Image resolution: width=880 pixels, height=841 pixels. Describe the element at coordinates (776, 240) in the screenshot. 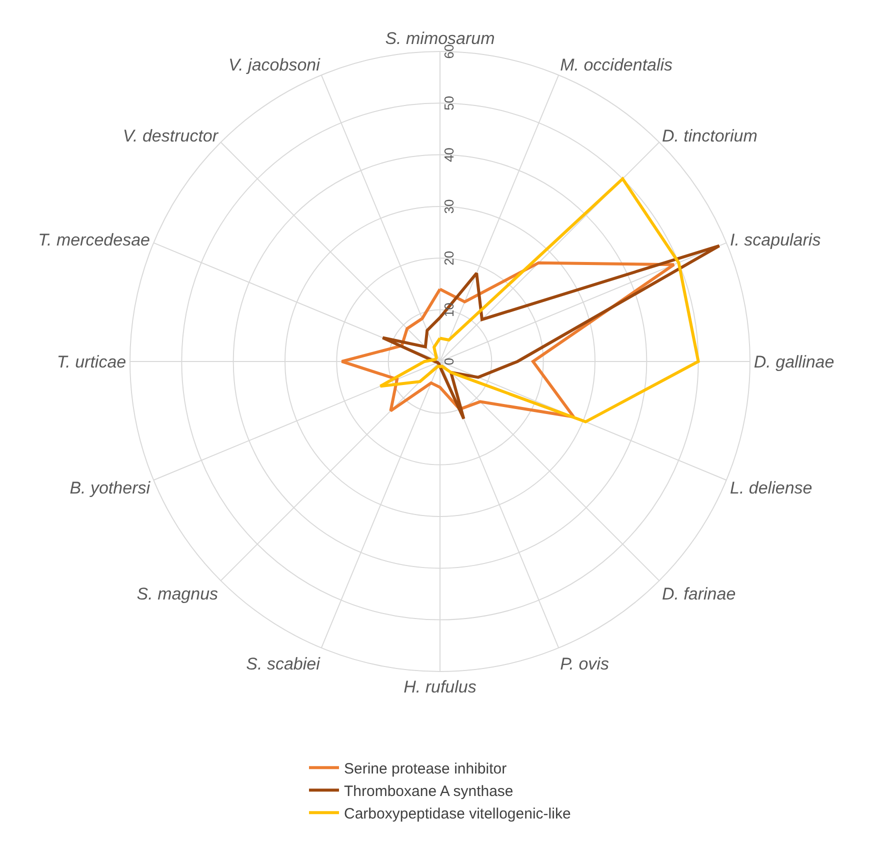

I see `spoke-label: I. scapularis` at that location.